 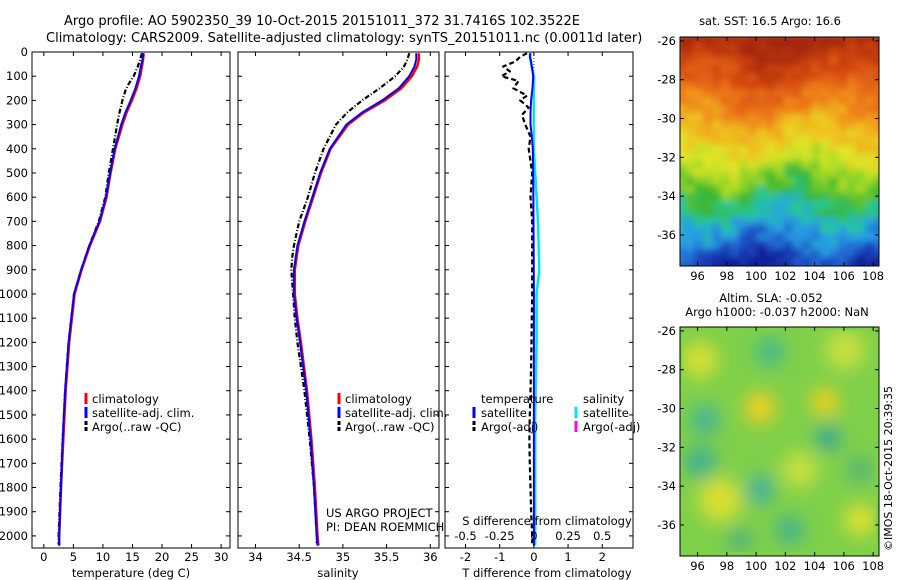 I want to click on map-ytick-label: -26, so click(x=666, y=331).